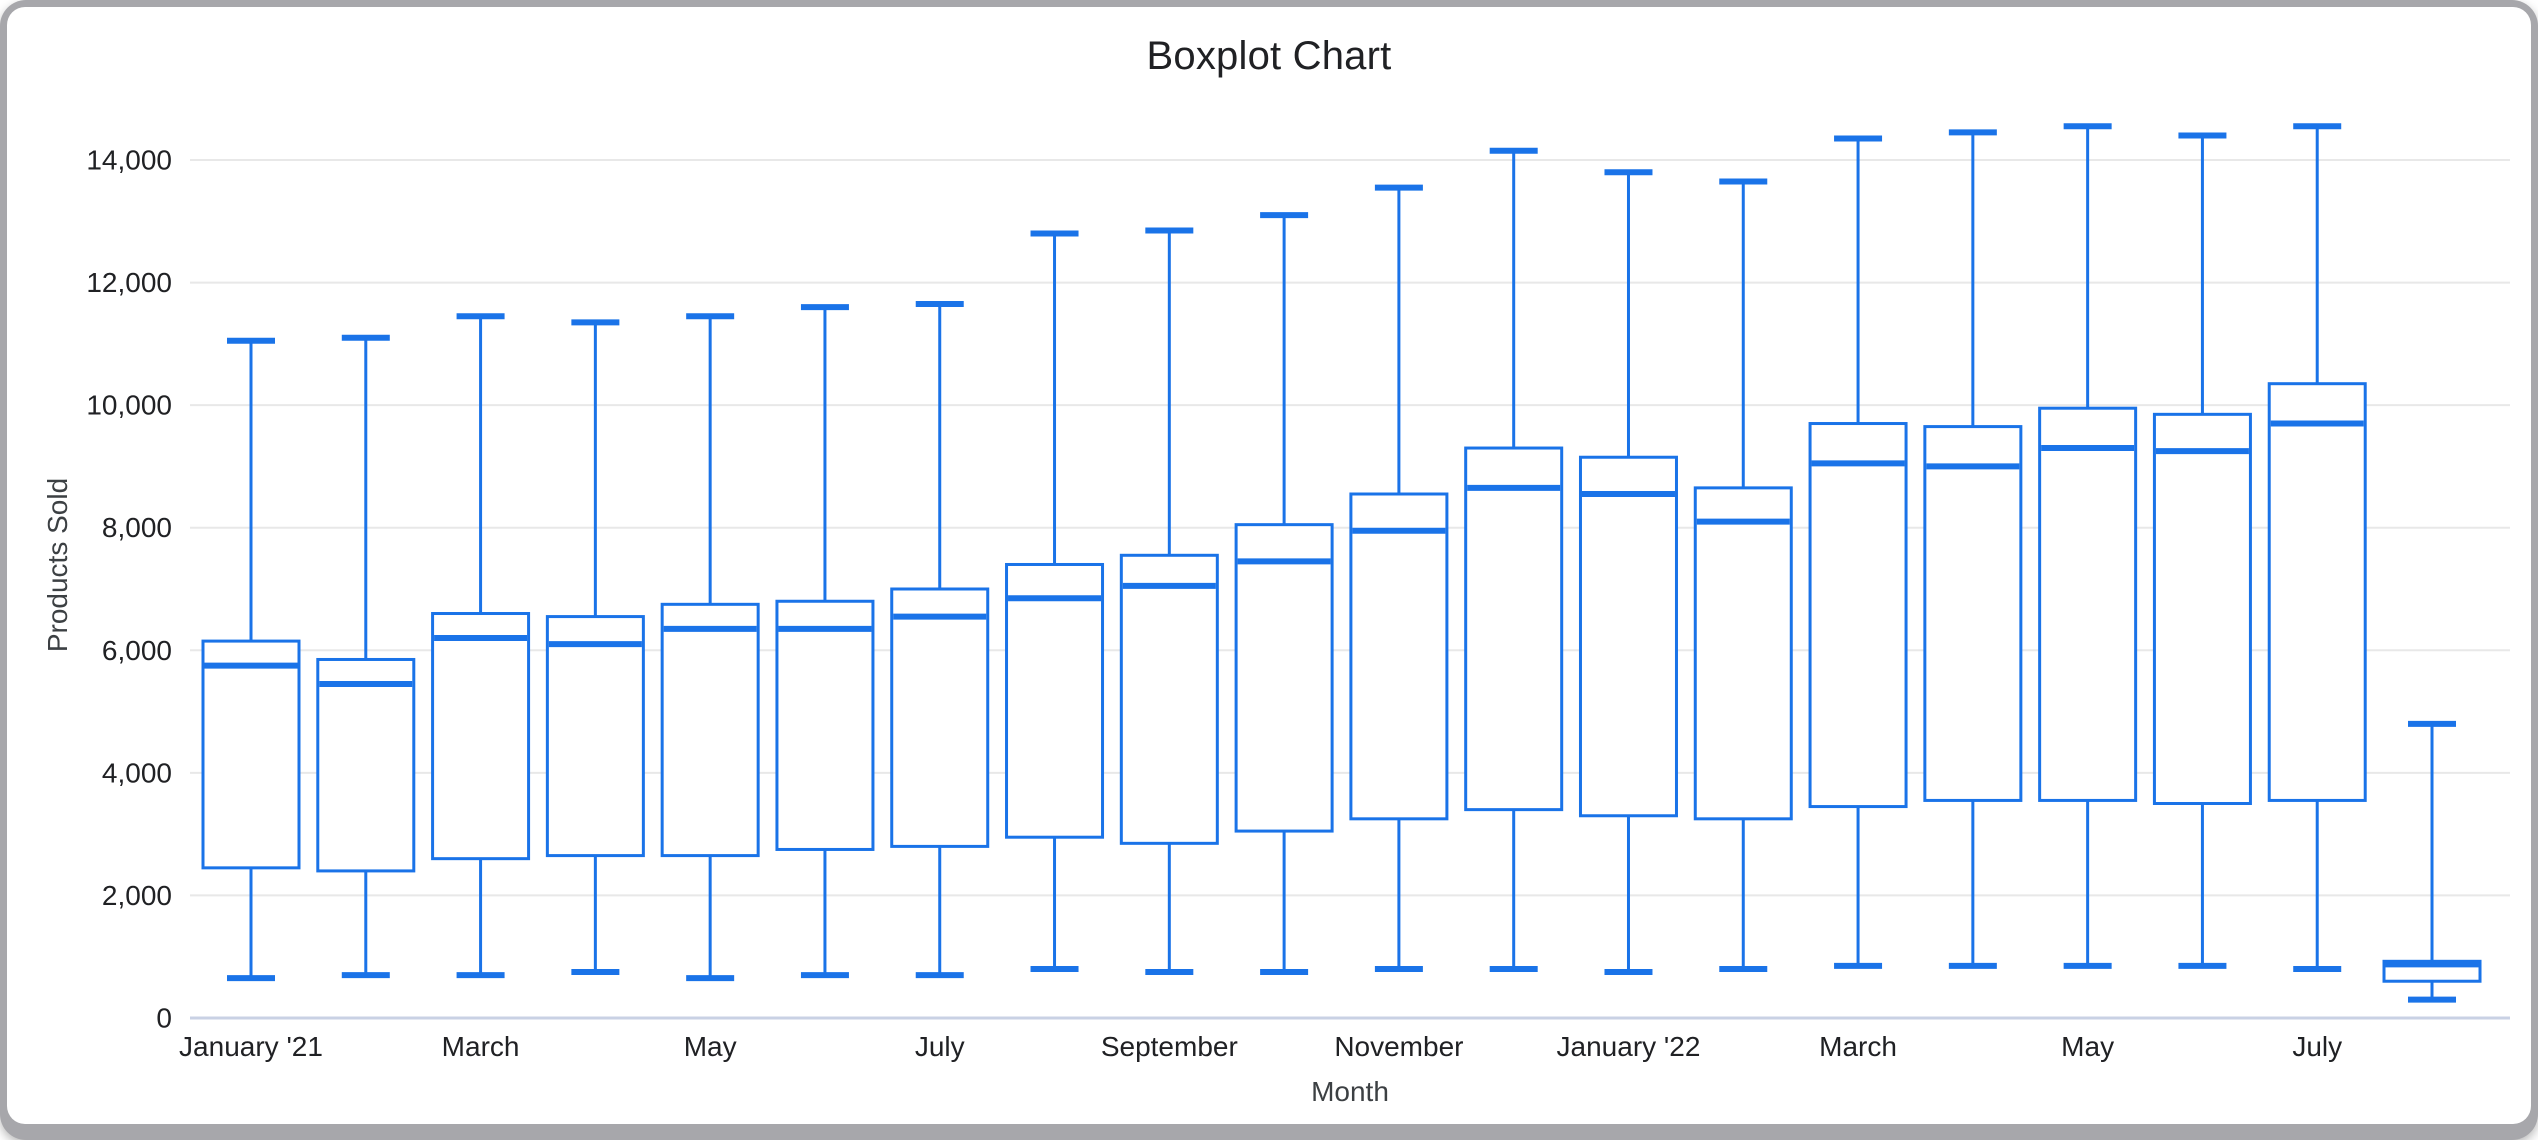 This screenshot has height=1140, width=2538. Describe the element at coordinates (2202, 550) in the screenshot. I see `boxplot-18-june` at that location.